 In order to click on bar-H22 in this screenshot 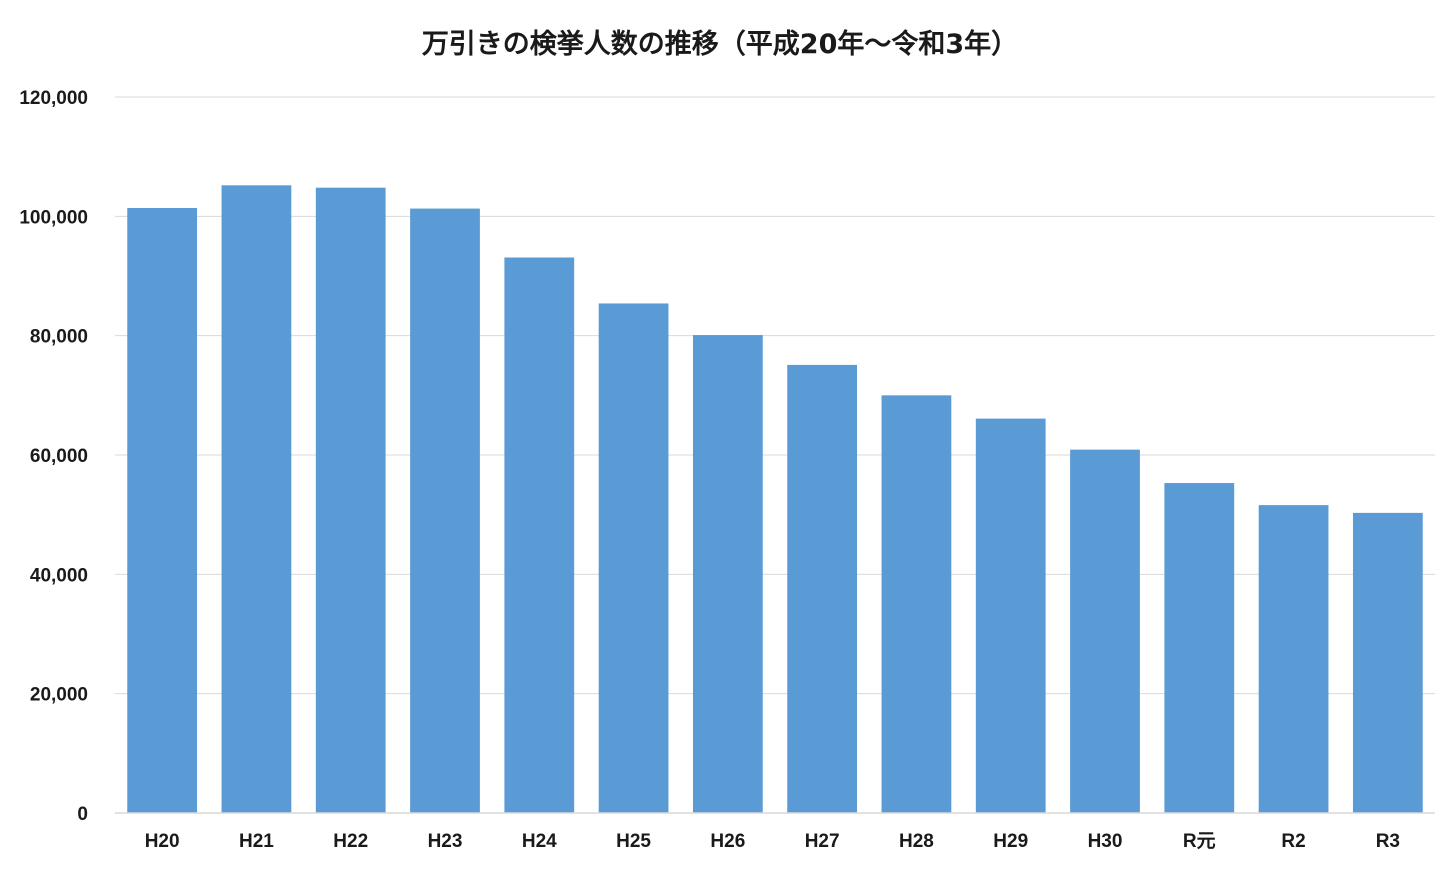, I will do `click(350, 500)`.